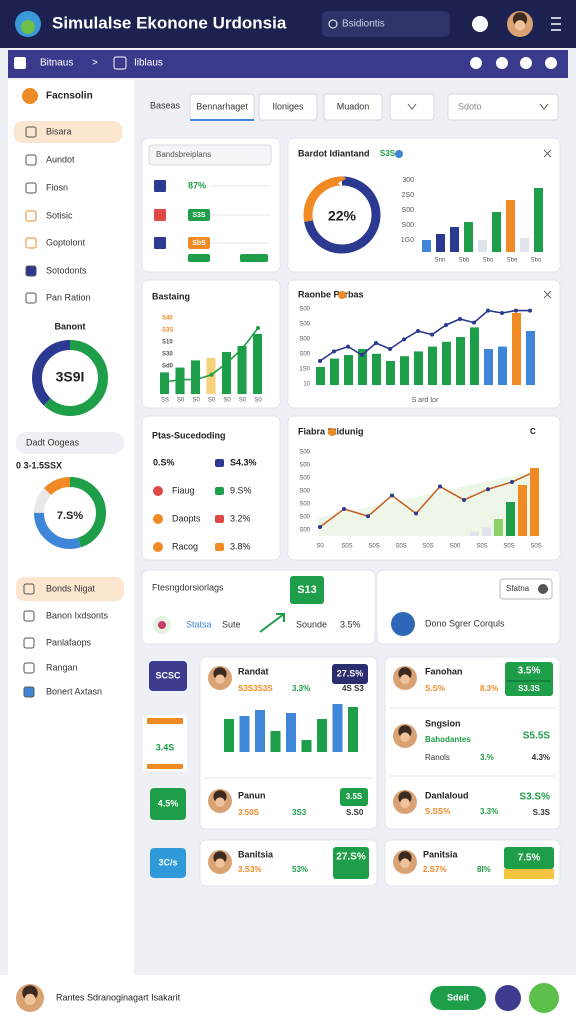  Describe the element at coordinates (470, 106) in the screenshot. I see `select-label: Sdoto` at that location.